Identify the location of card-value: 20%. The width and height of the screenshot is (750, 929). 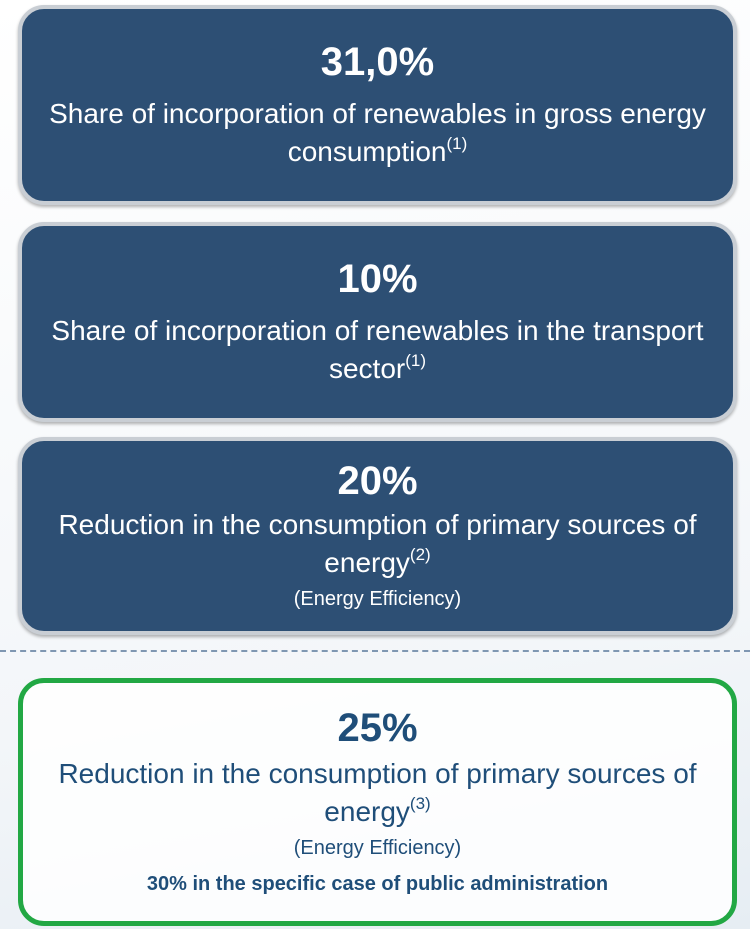
(377, 480).